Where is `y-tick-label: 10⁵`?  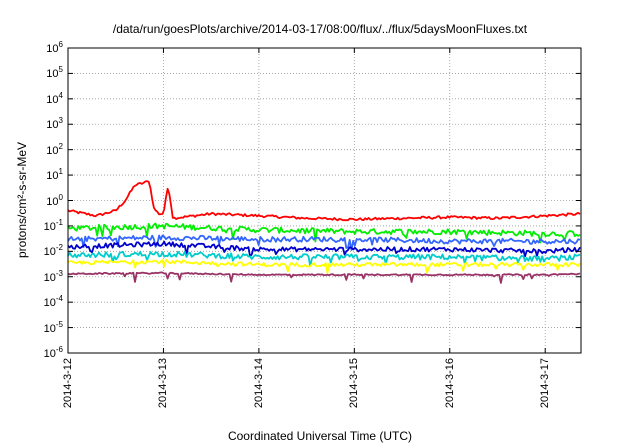 y-tick-label: 10⁵ is located at coordinates (54, 72).